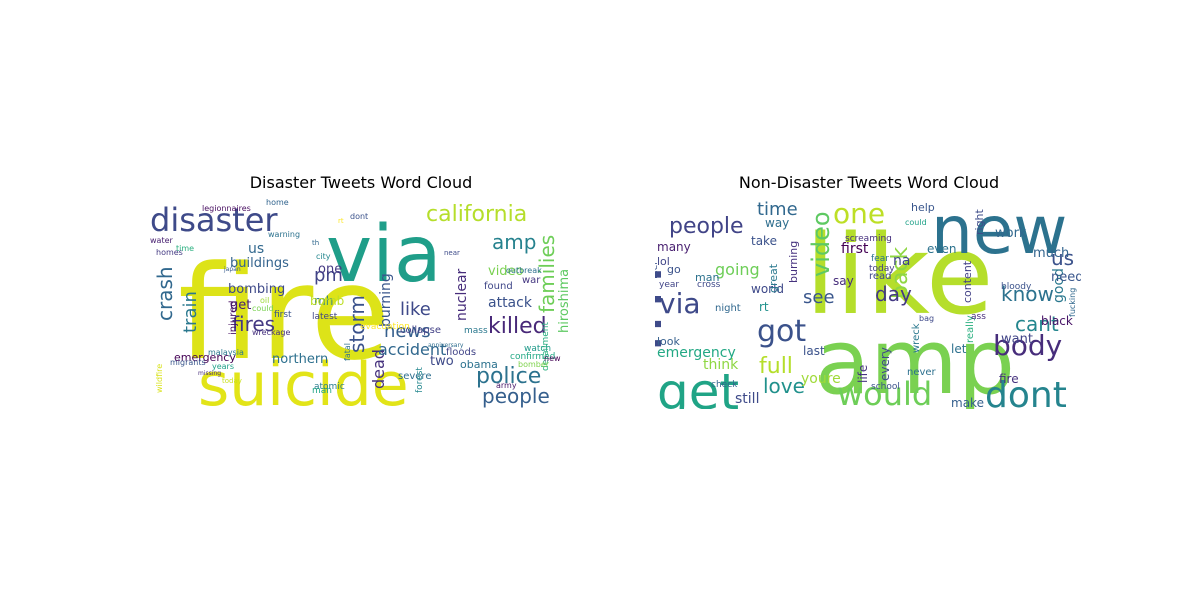 This screenshot has width=1200, height=600. Describe the element at coordinates (384, 255) in the screenshot. I see `word-via: via` at that location.